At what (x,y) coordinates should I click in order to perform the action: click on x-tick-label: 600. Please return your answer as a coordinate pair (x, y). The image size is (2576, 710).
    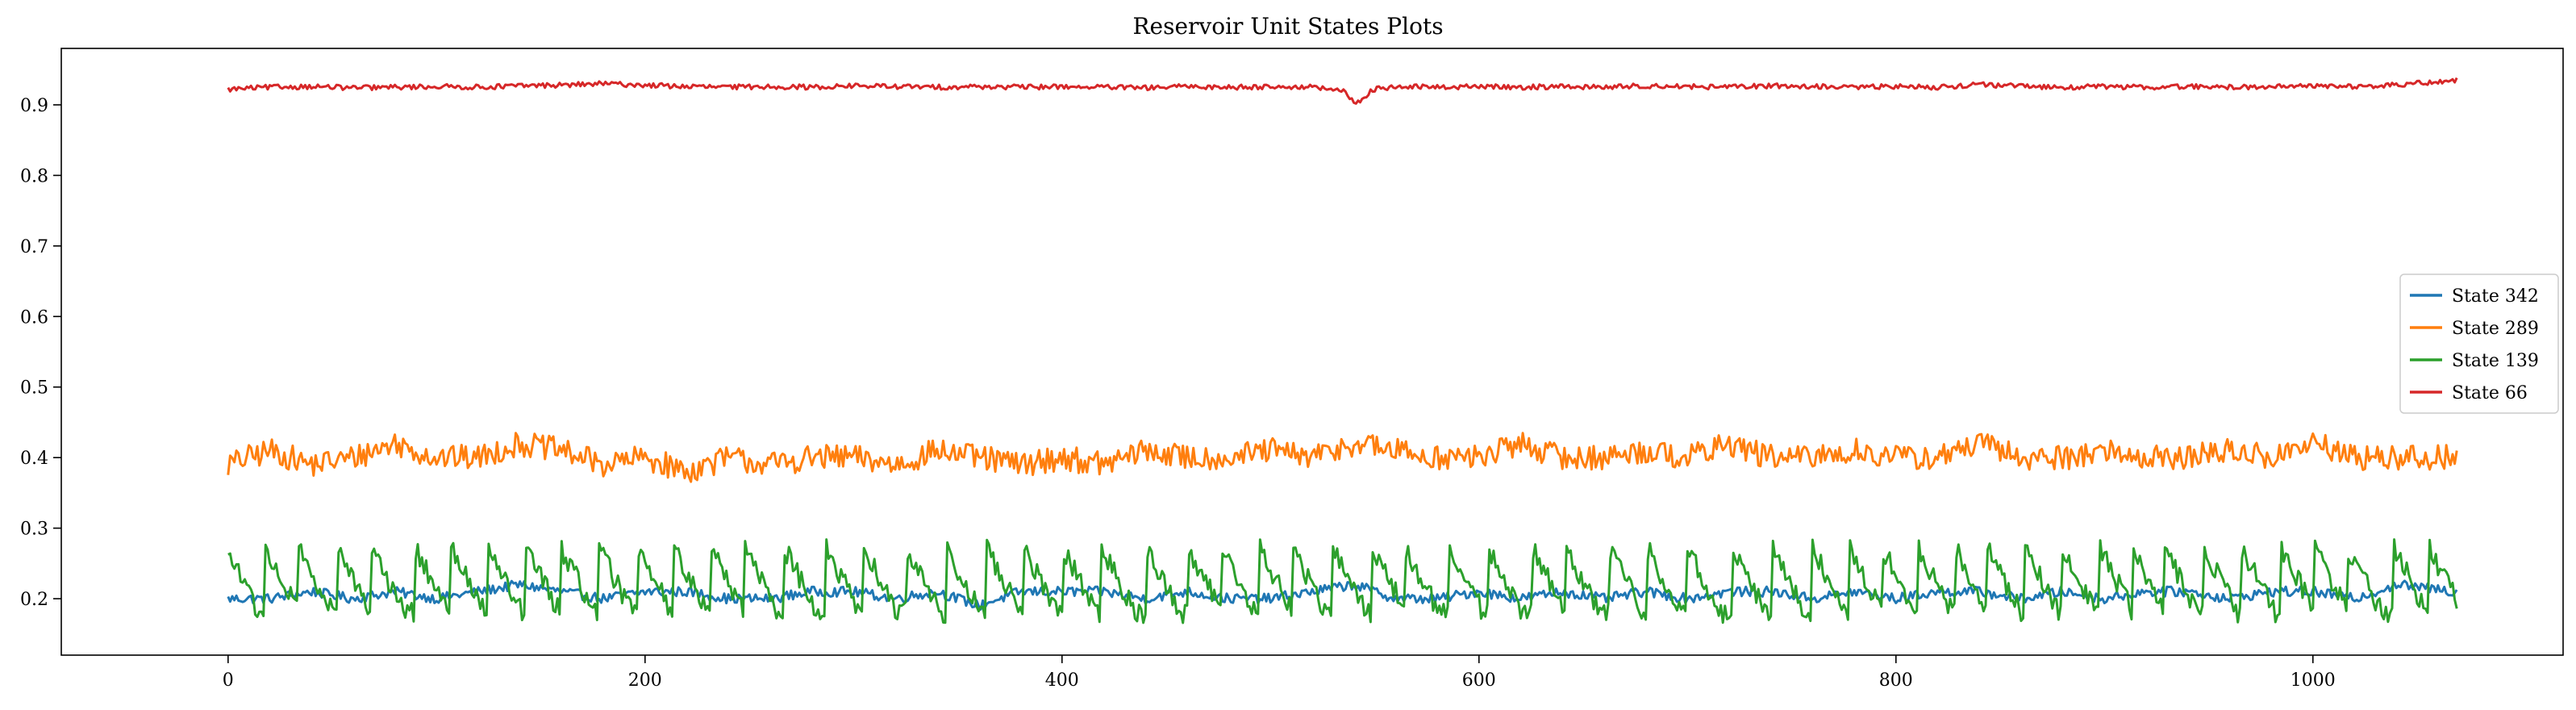
    Looking at the image, I should click on (1479, 680).